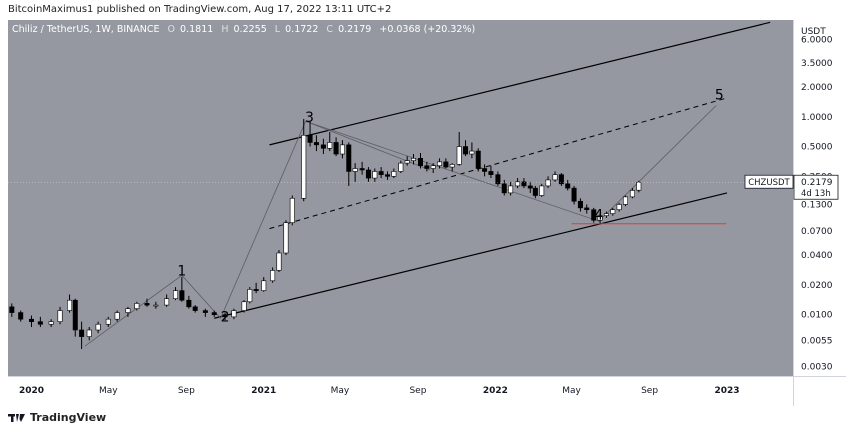 This screenshot has width=850, height=432. I want to click on x-tick-label: 2020, so click(31, 391).